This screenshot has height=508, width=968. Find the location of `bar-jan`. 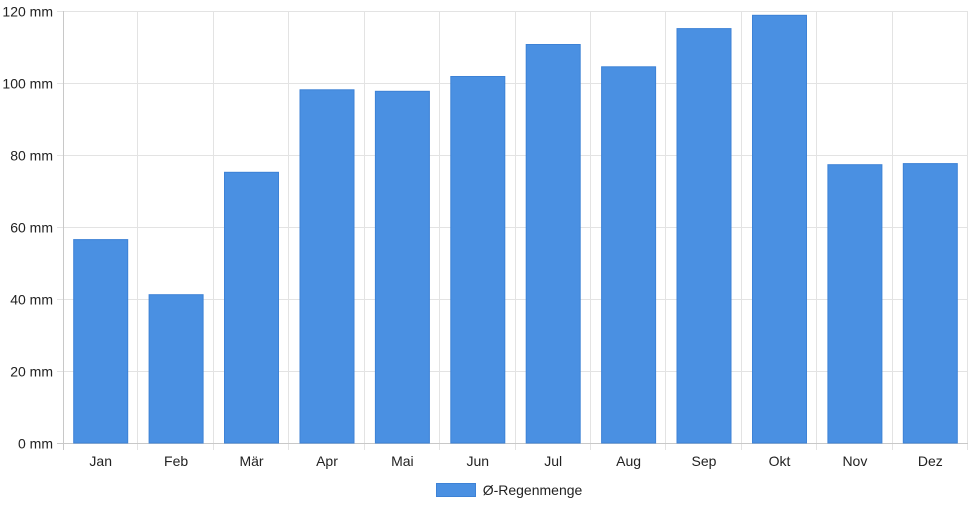

bar-jan is located at coordinates (101, 341).